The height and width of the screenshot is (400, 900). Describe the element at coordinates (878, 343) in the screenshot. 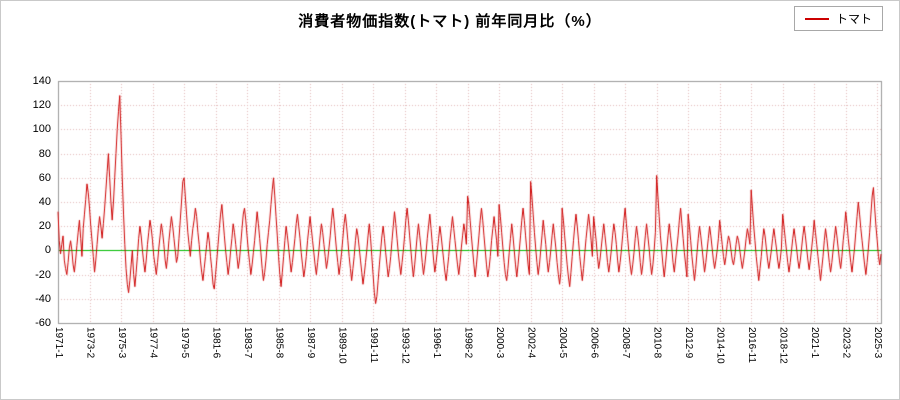

I see `x-tick-label: 2025-3` at that location.